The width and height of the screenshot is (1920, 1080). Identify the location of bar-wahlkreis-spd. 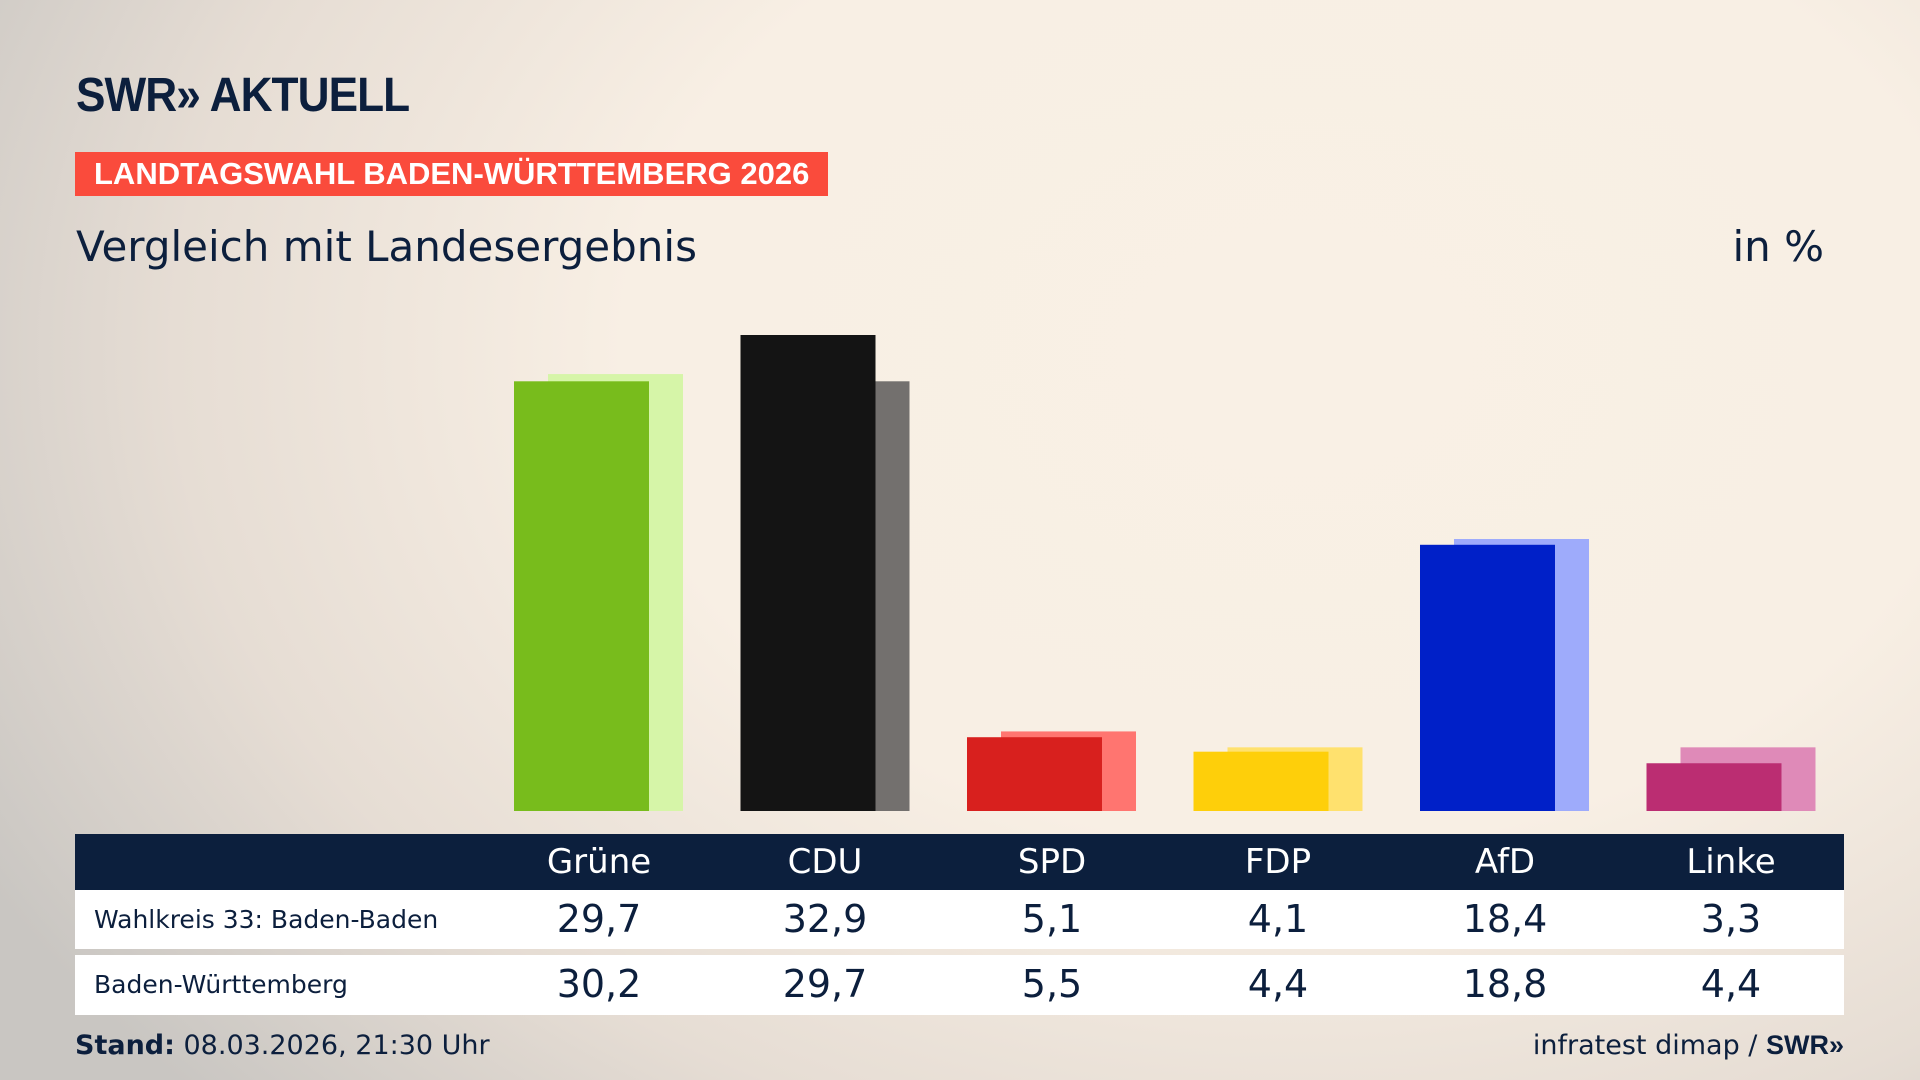
(1034, 774).